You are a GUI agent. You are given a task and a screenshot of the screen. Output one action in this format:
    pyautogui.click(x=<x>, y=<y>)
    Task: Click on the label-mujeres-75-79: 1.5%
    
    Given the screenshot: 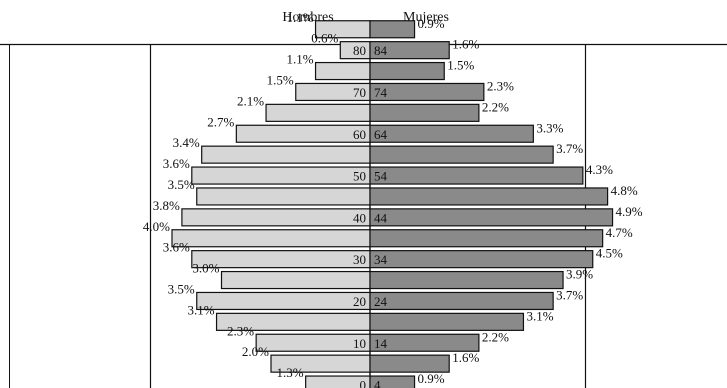 What is the action you would take?
    pyautogui.click(x=460, y=65)
    